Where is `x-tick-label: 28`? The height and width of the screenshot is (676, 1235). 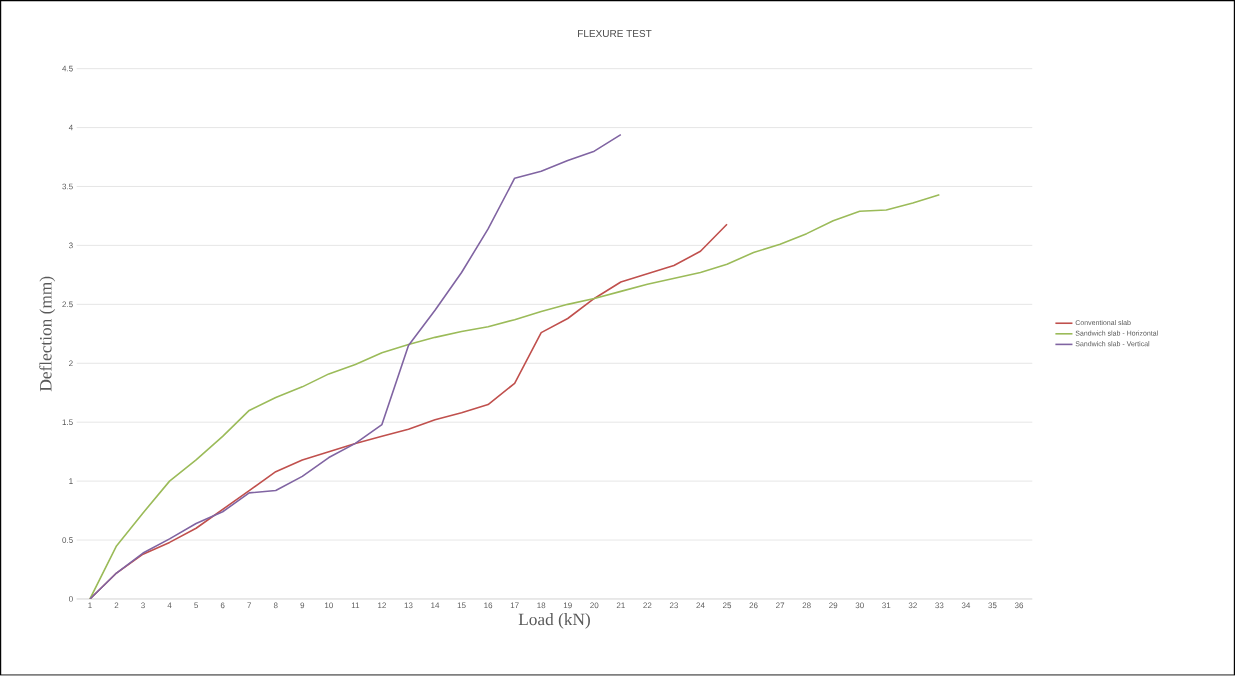 x-tick-label: 28 is located at coordinates (806, 605).